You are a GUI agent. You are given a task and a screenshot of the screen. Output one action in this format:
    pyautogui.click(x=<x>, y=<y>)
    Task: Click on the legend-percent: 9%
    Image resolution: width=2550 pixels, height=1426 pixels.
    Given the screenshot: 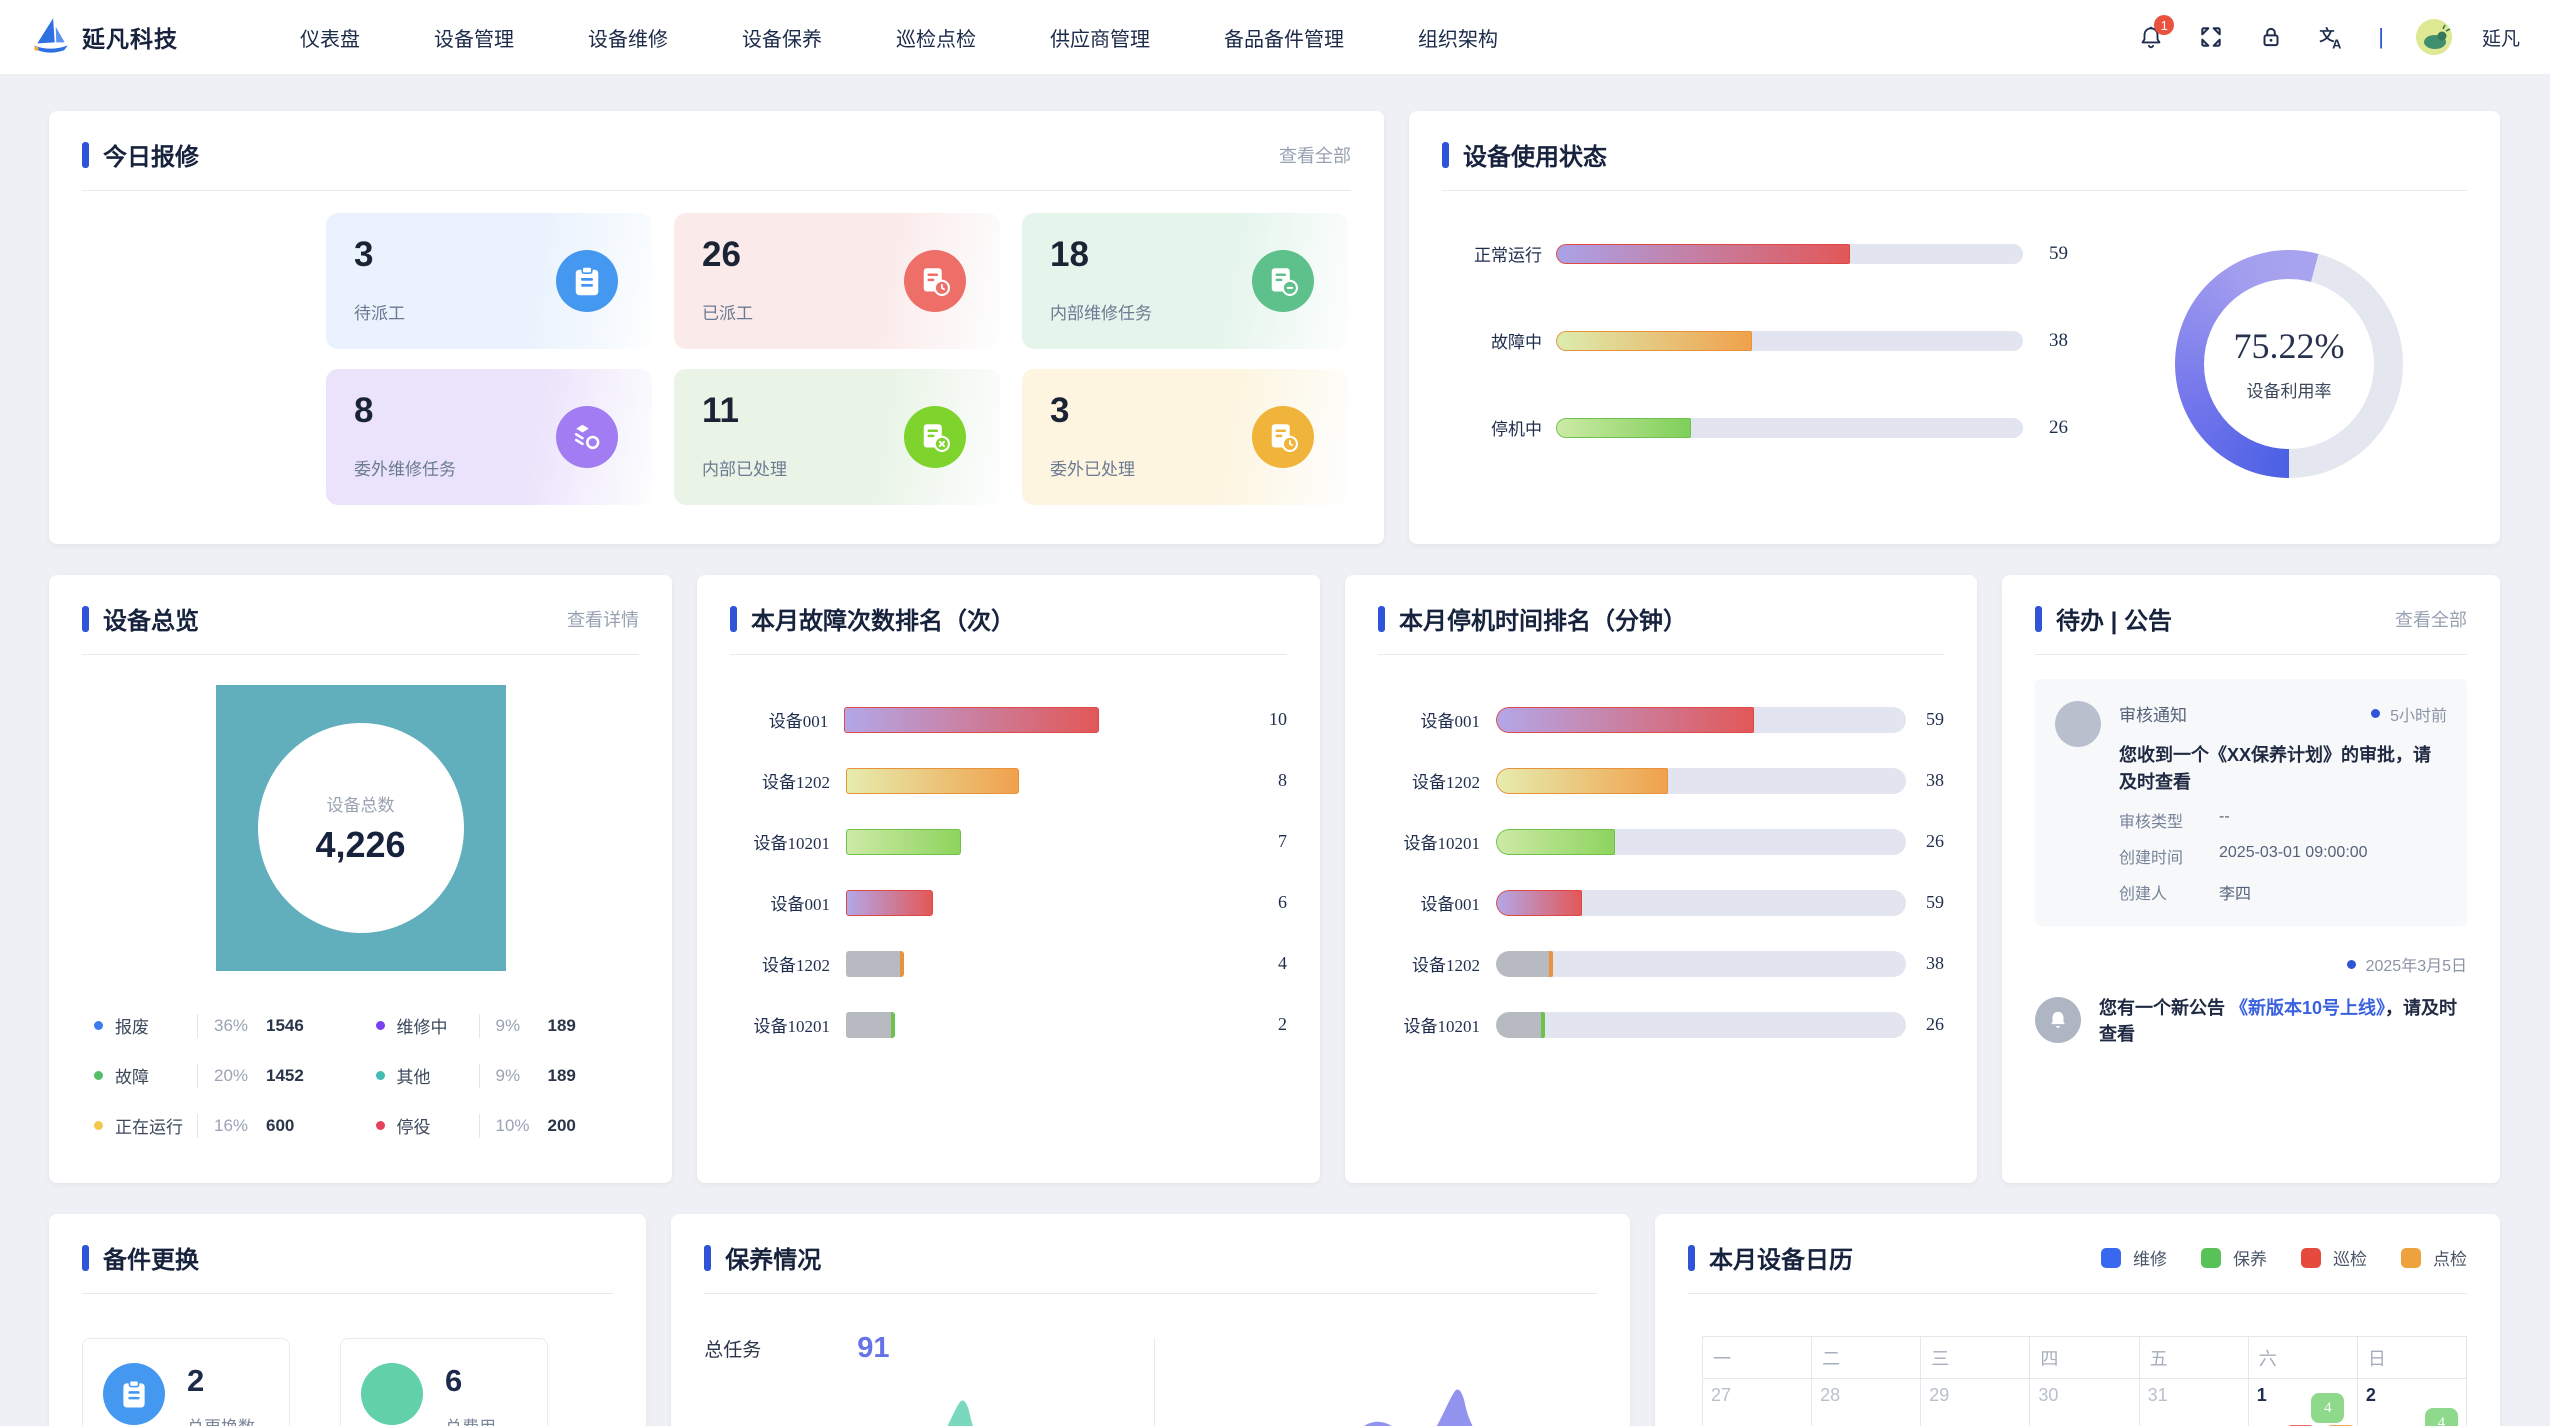 What is the action you would take?
    pyautogui.click(x=508, y=1075)
    